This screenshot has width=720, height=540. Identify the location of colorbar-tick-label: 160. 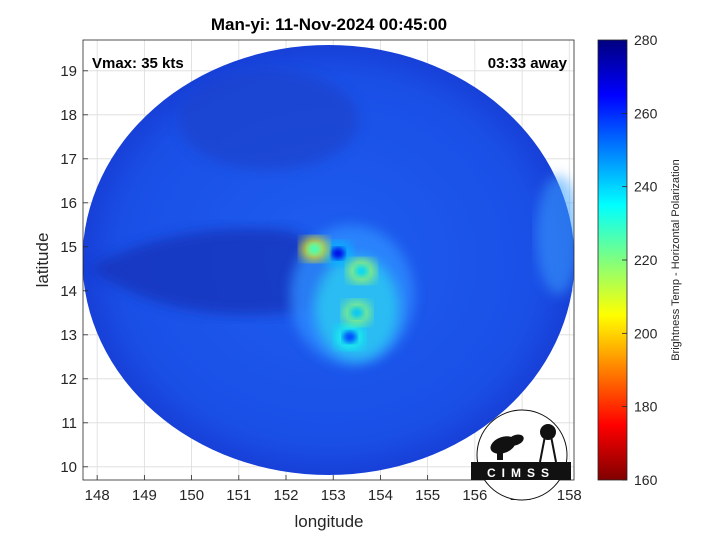
(646, 480).